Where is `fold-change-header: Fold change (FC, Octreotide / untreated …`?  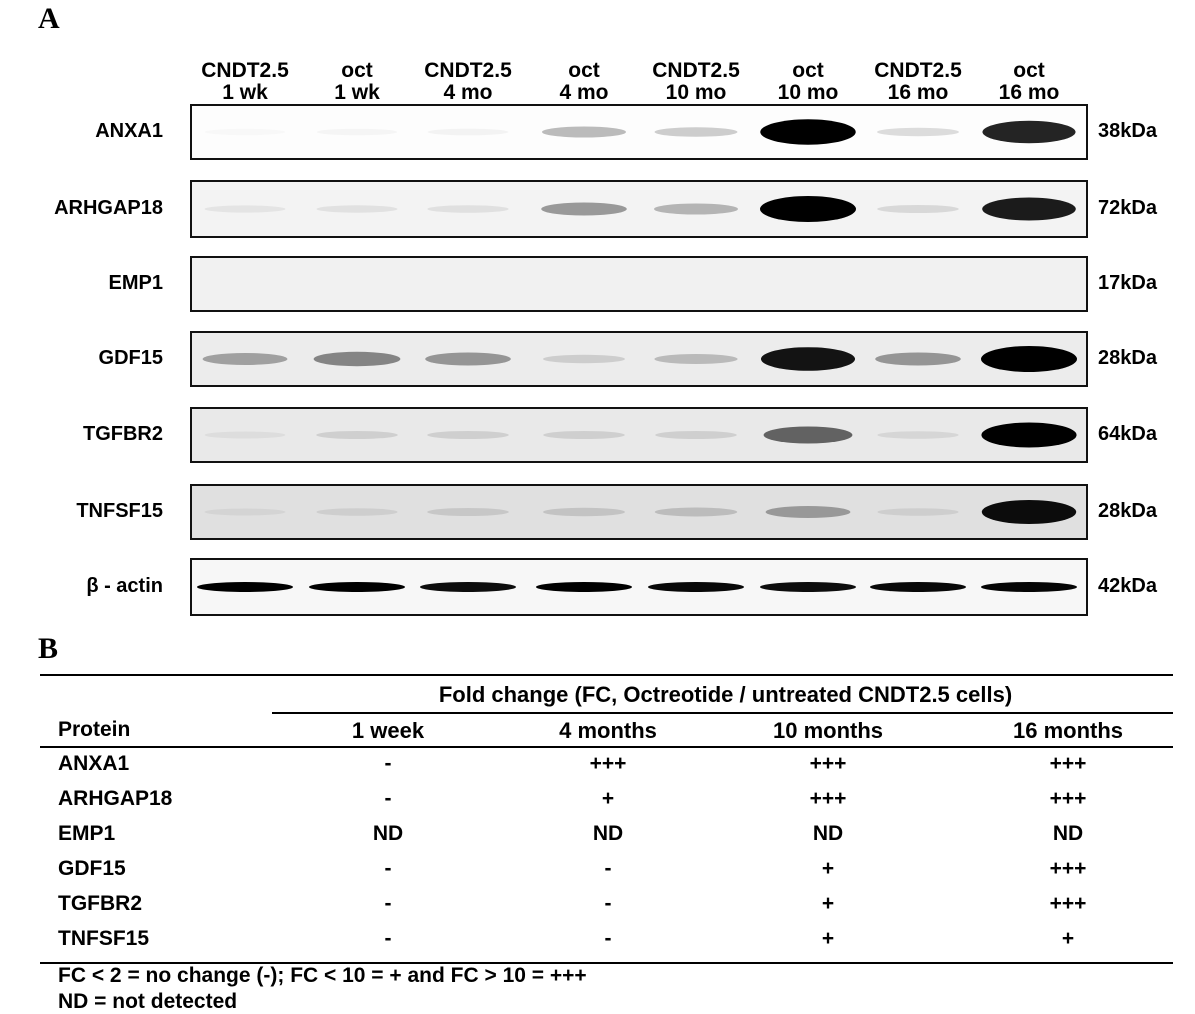 fold-change-header: Fold change (FC, Octreotide / untreated … is located at coordinates (725, 694).